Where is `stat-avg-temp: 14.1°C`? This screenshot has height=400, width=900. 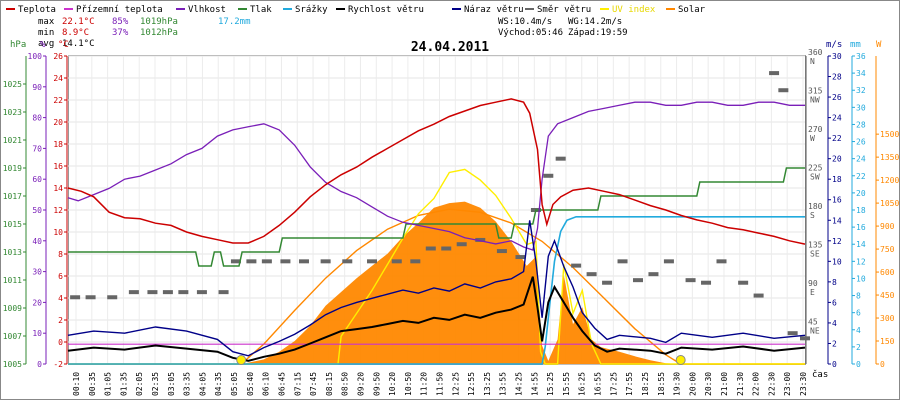 stat-avg-temp: 14.1°C is located at coordinates (78, 44).